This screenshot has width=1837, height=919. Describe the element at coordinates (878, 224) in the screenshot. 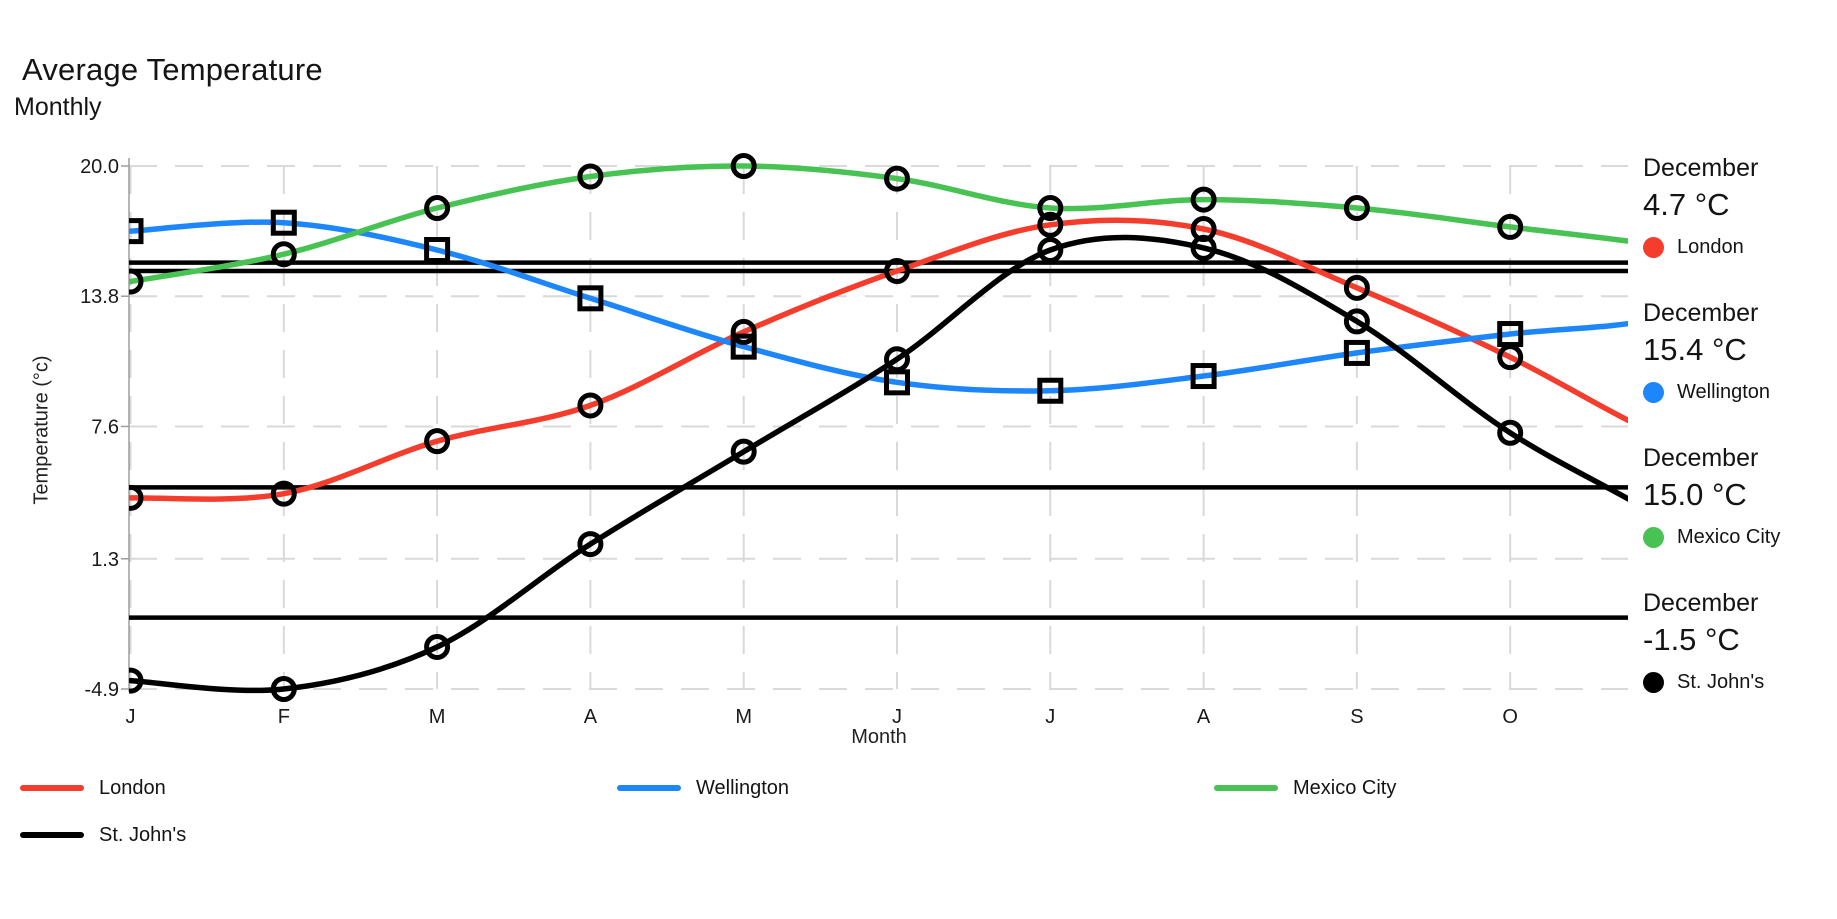

I see `series-line-mexico-city` at that location.